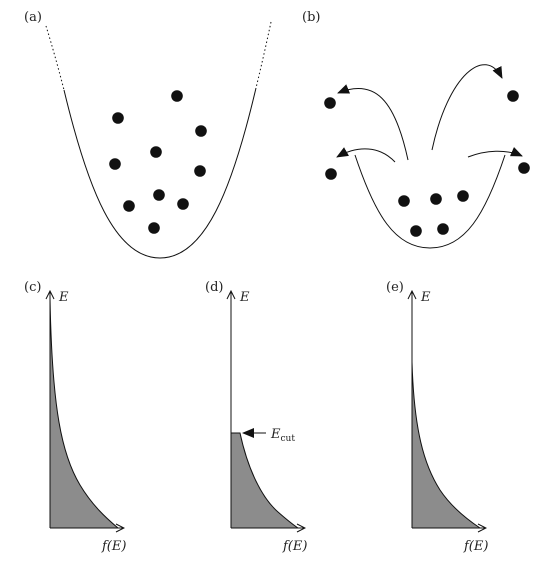 Image resolution: width=544 pixels, height=569 pixels. Describe the element at coordinates (263, 55) in the screenshot. I see `potential-well-dotted-right` at that location.